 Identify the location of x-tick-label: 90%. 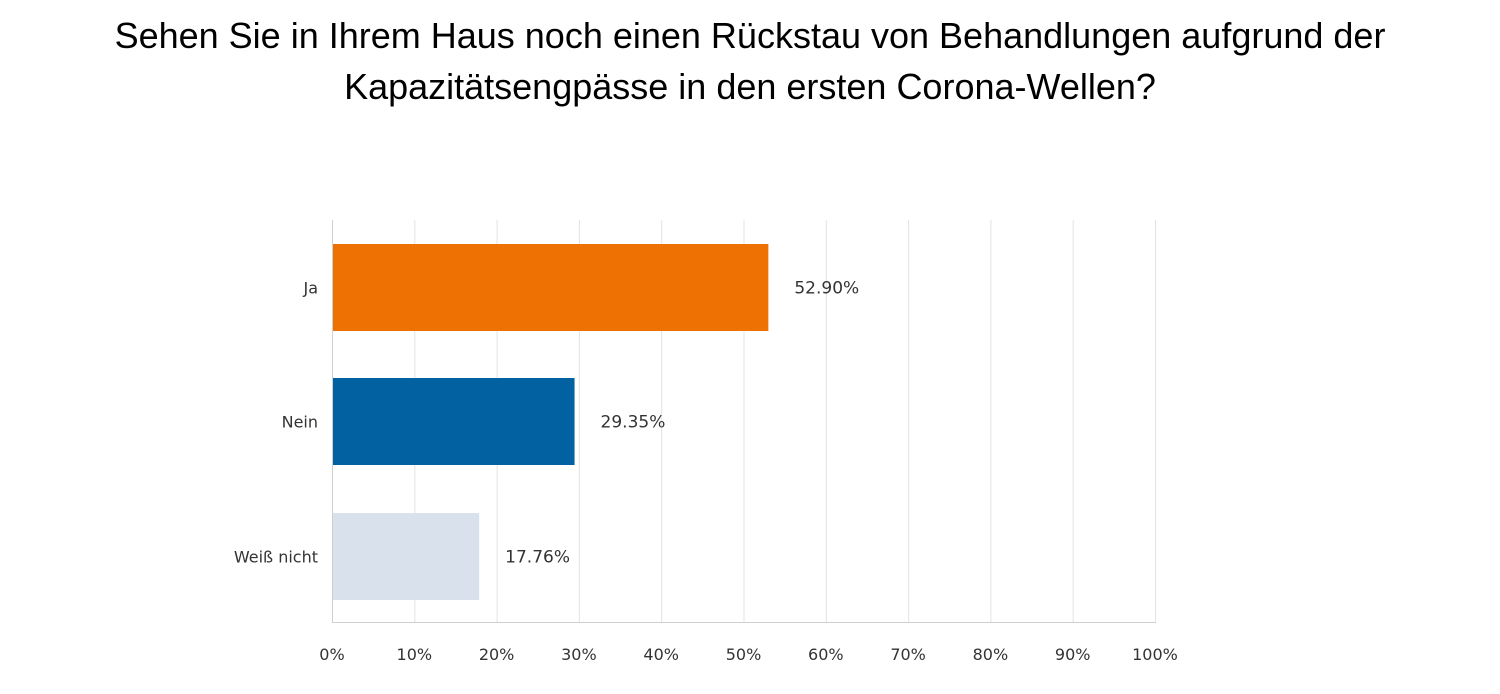
(1073, 654).